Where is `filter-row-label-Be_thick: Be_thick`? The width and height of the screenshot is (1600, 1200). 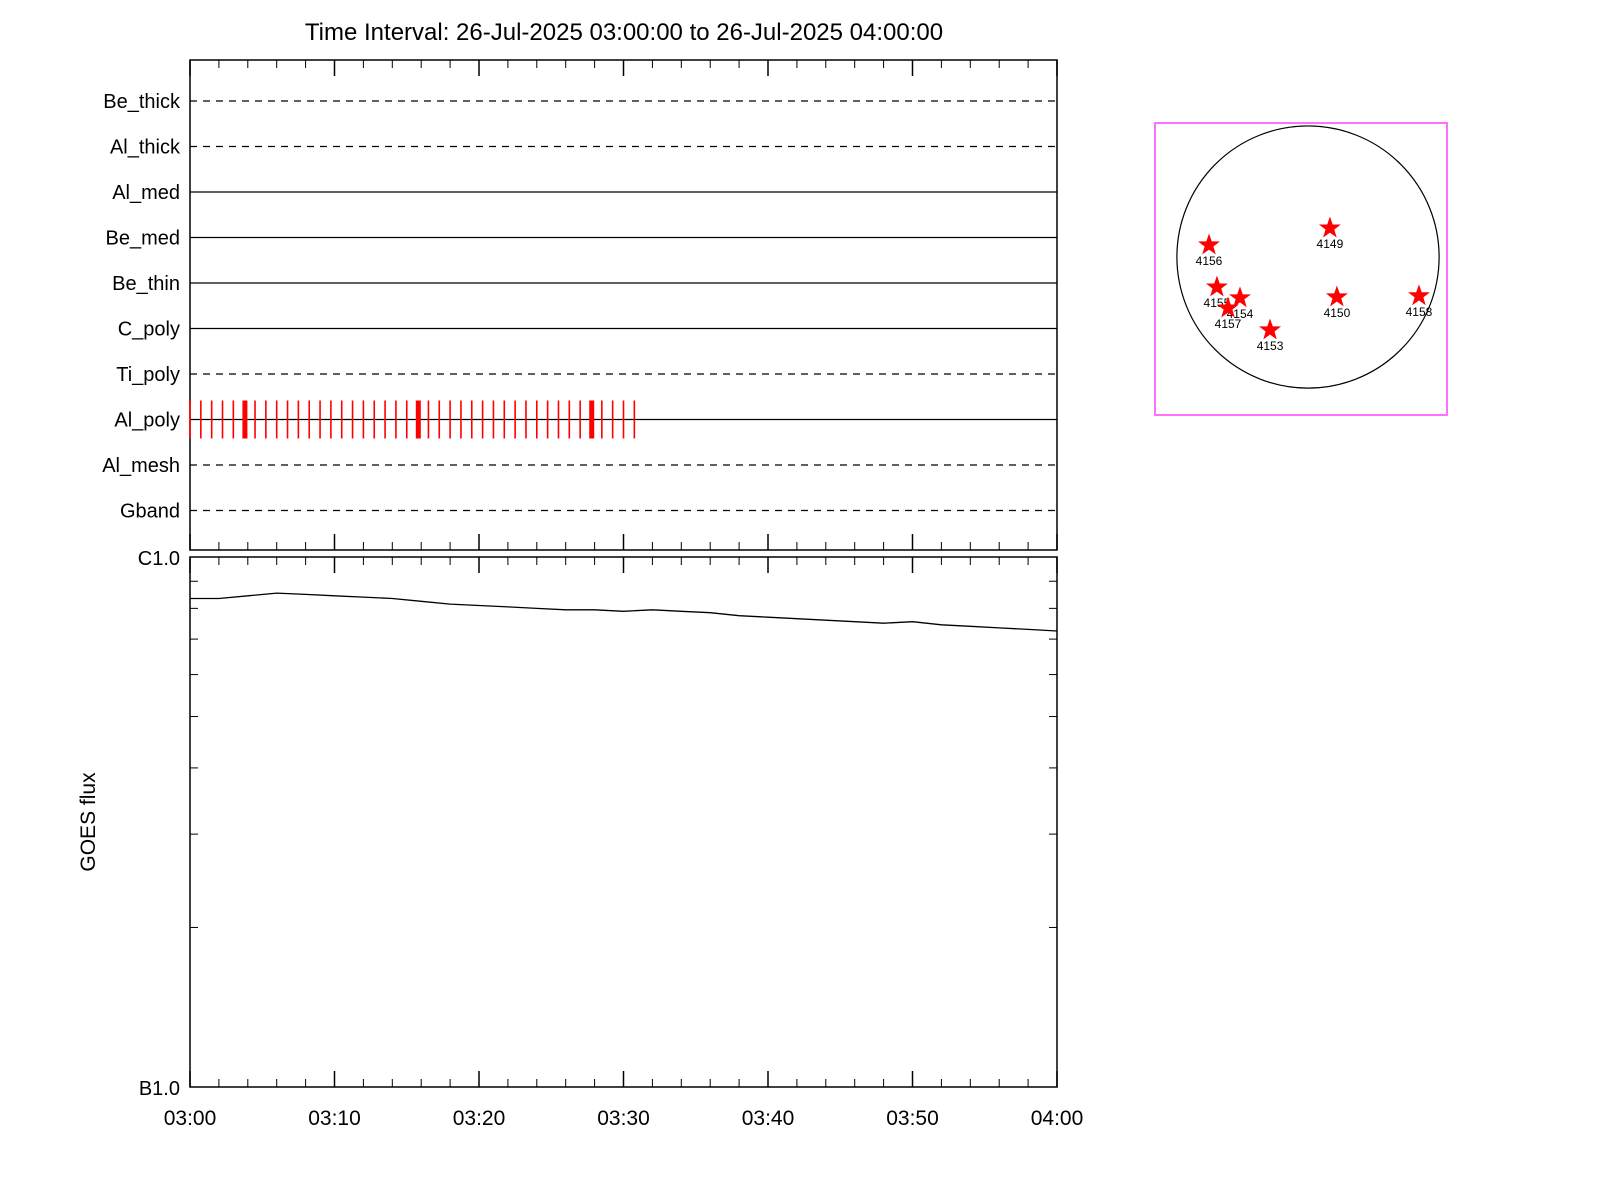 filter-row-label-Be_thick: Be_thick is located at coordinates (142, 102).